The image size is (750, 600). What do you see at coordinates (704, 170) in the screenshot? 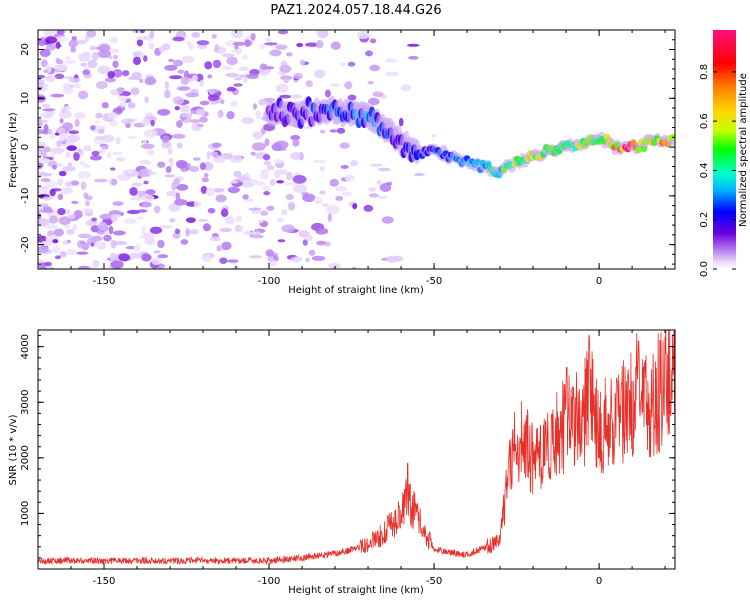
I see `colorbar-tick-label: 0.4` at bounding box center [704, 170].